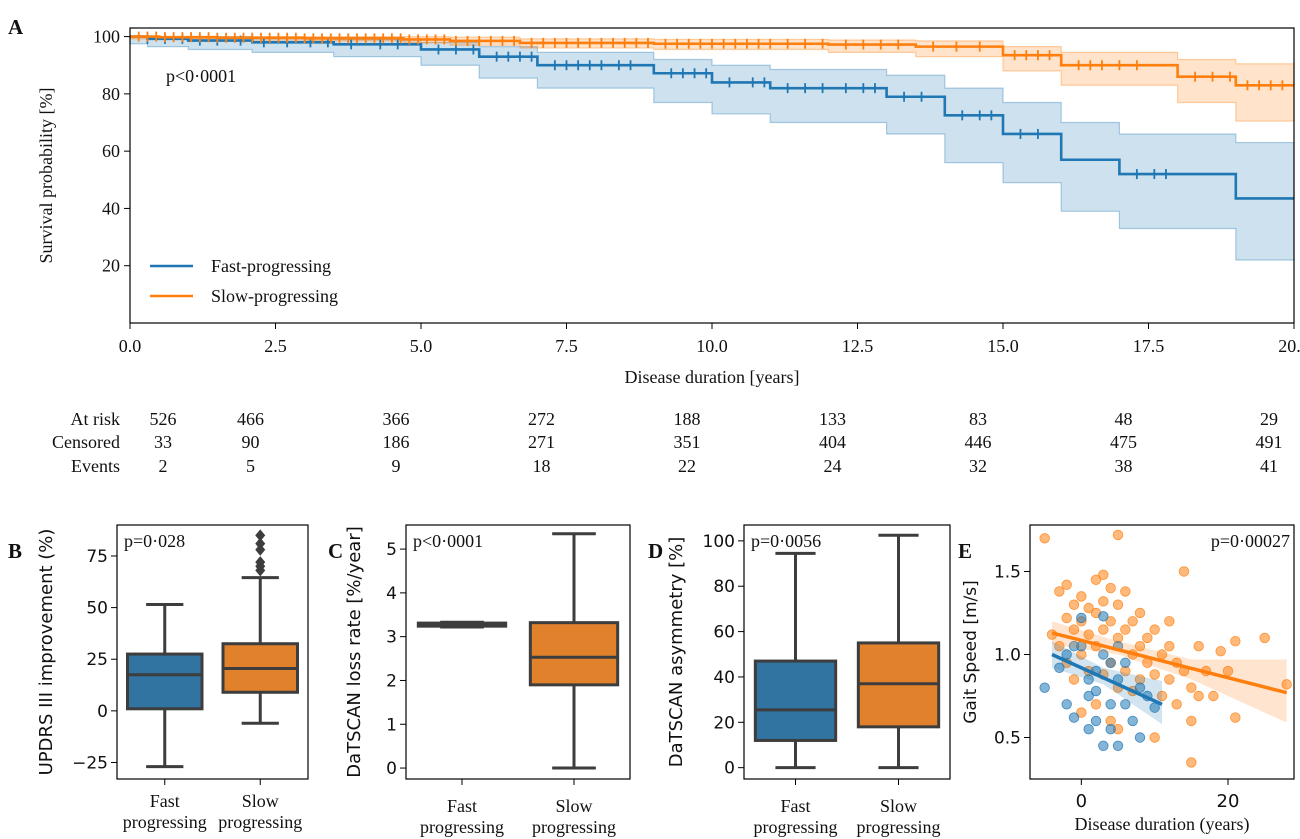 This screenshot has width=1300, height=839. I want to click on risk-cell: 48, so click(1124, 419).